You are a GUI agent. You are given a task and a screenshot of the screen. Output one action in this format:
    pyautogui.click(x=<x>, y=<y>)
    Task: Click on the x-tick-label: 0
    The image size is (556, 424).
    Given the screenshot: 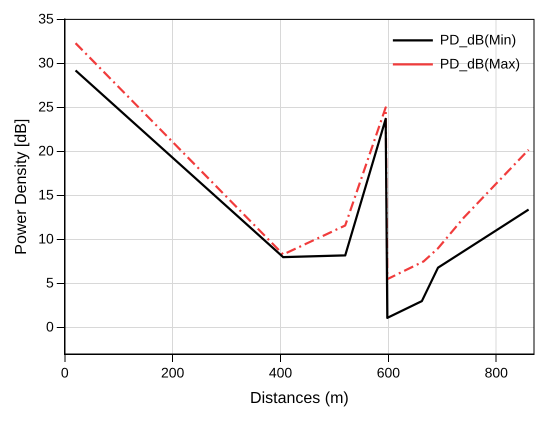 What is the action you would take?
    pyautogui.click(x=64, y=372)
    